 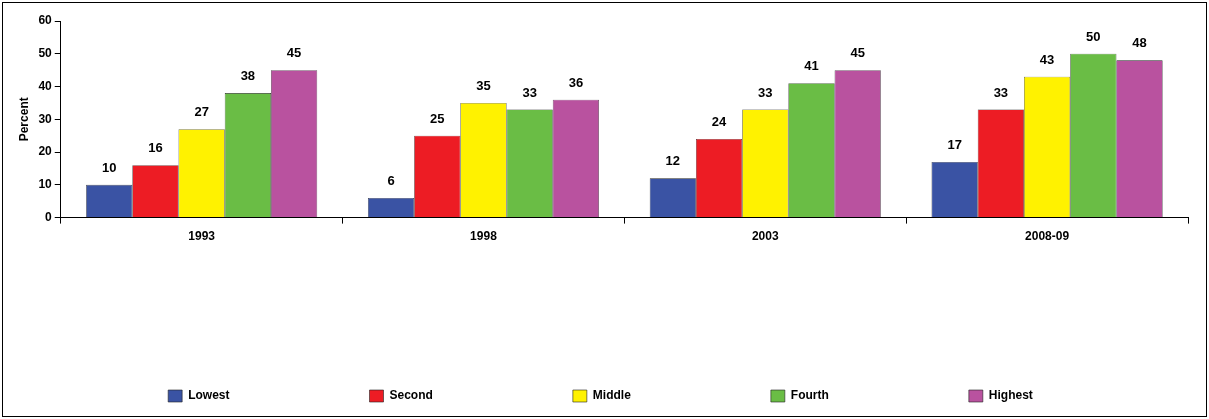 What do you see at coordinates (1139, 43) in the screenshot?
I see `data-label: 48` at bounding box center [1139, 43].